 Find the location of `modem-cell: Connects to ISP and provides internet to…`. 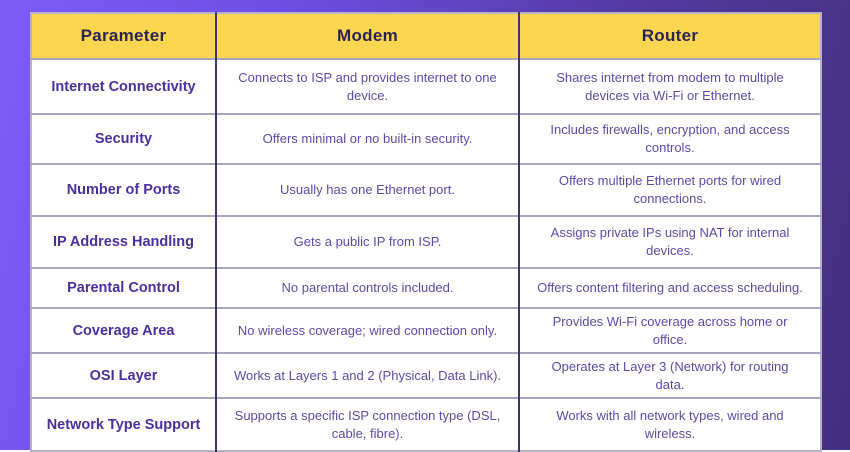

modem-cell: Connects to ISP and provides internet to… is located at coordinates (367, 86).